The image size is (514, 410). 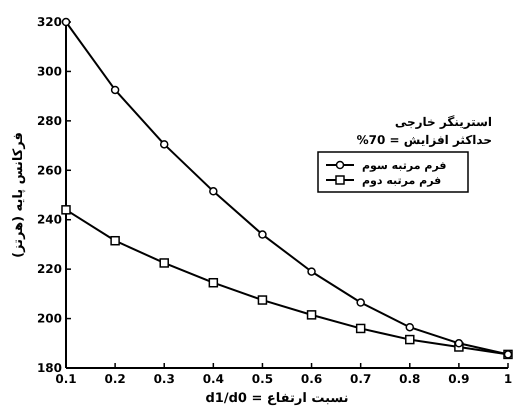 What do you see at coordinates (49, 170) in the screenshot?
I see `y-tick-label: 260` at bounding box center [49, 170].